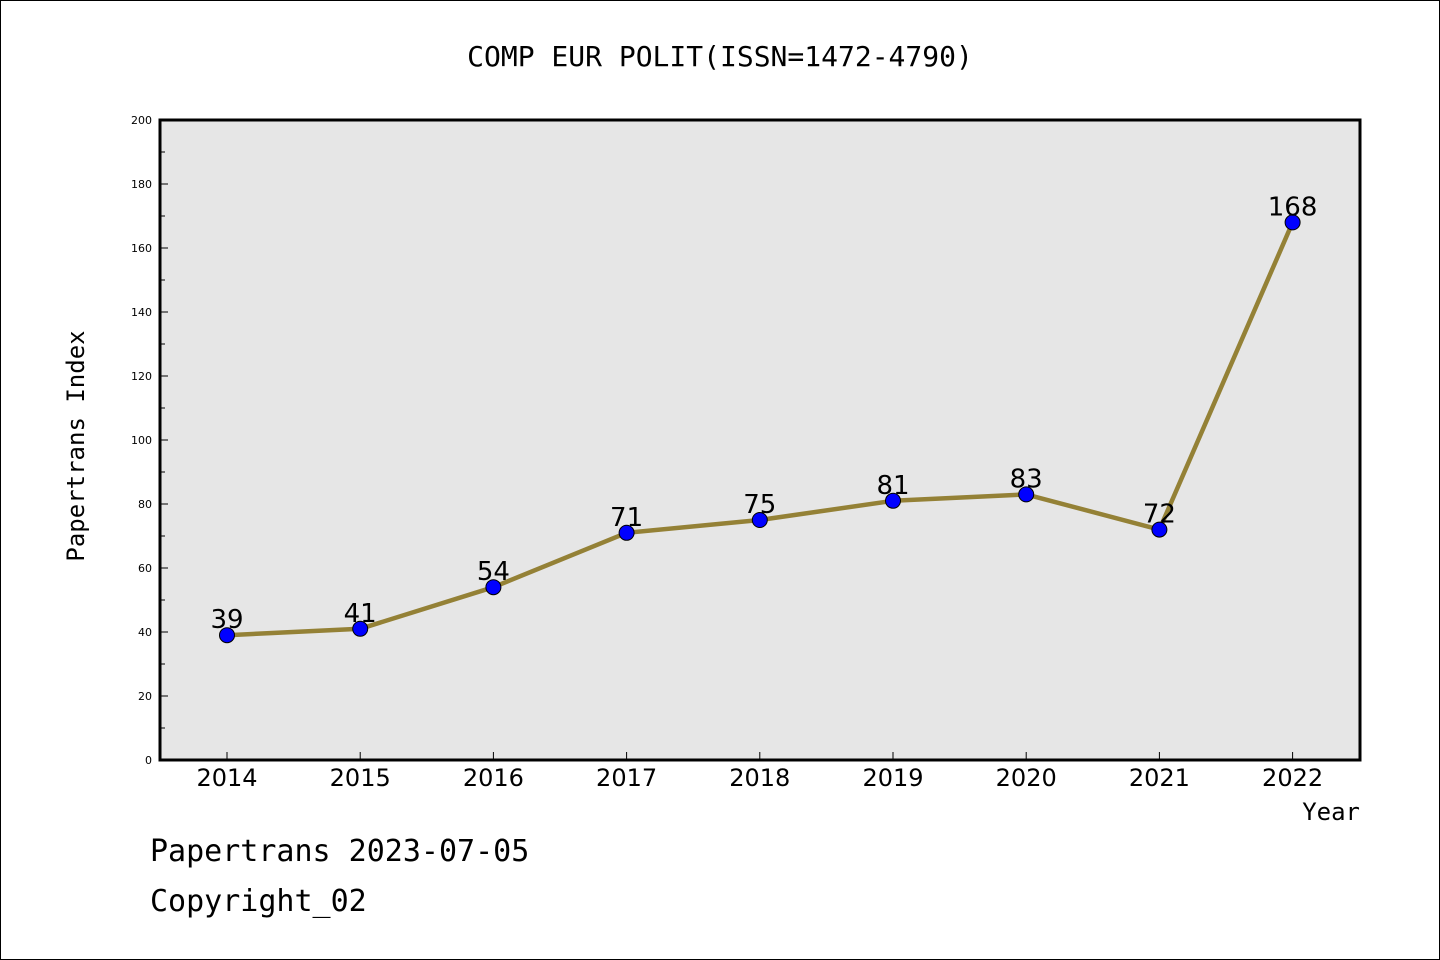 The image size is (1440, 960). Describe the element at coordinates (759, 778) in the screenshot. I see `x-tick-label: 2018` at that location.